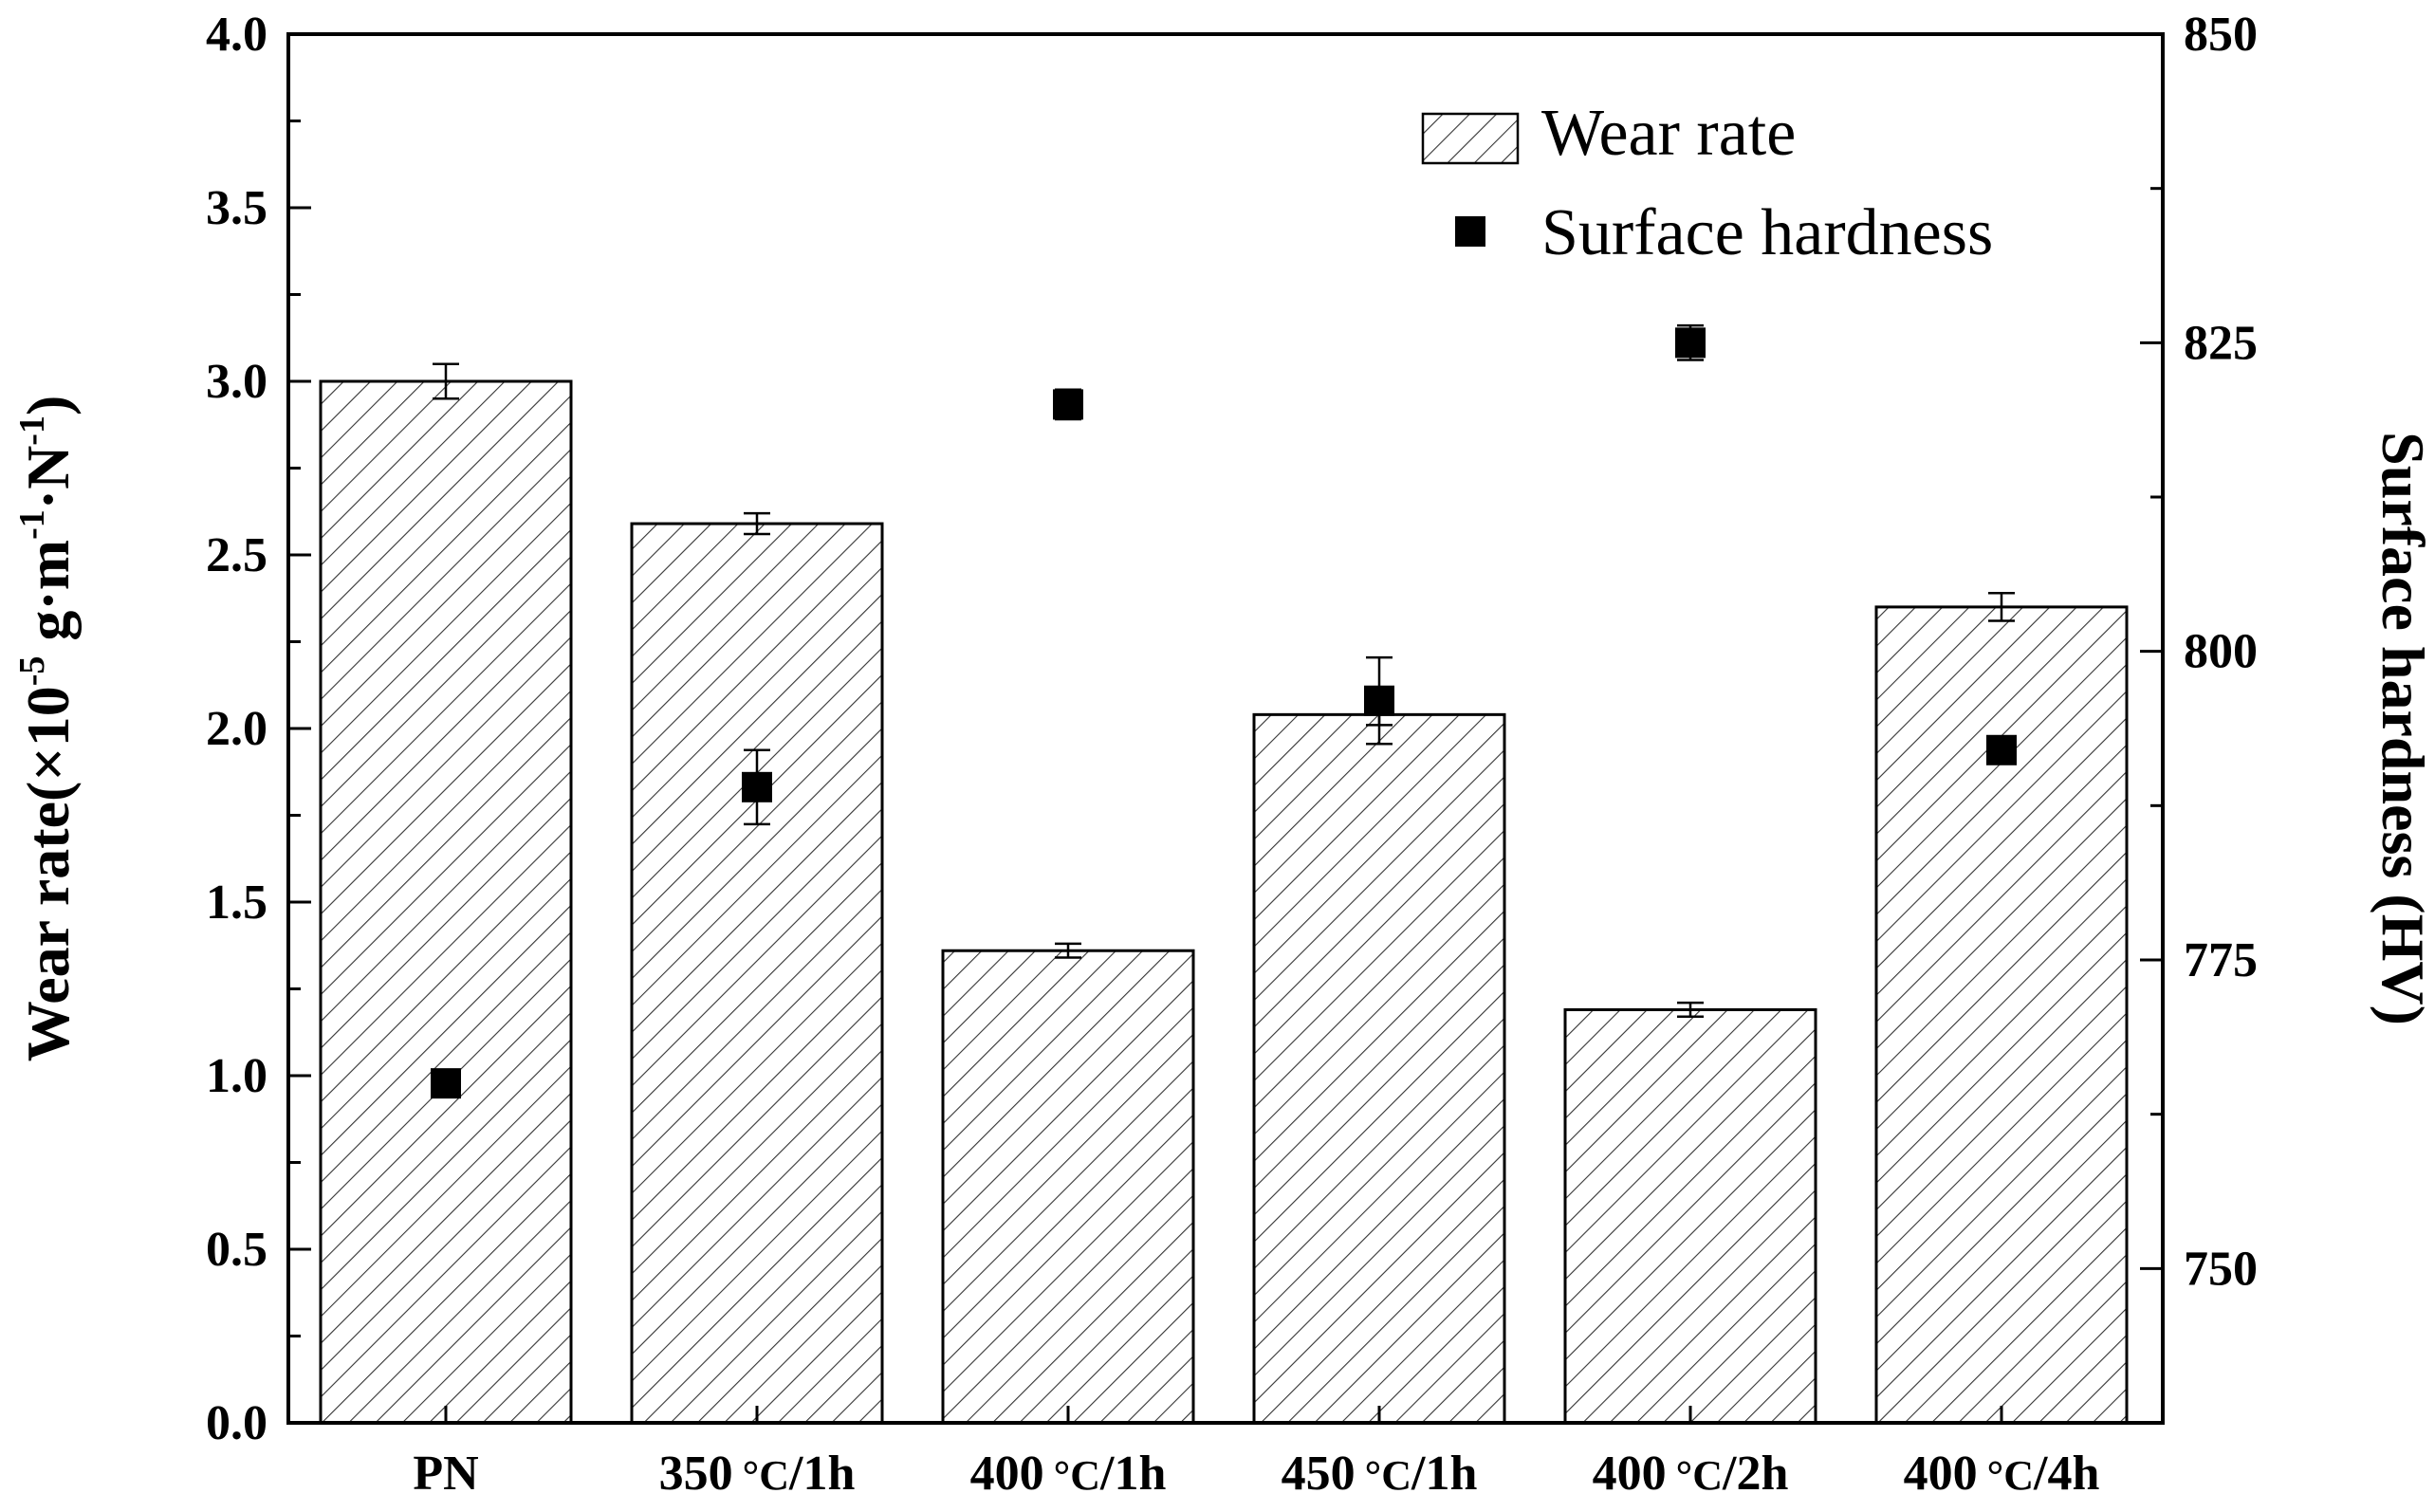 The width and height of the screenshot is (2435, 1512). I want to click on right-axis-ticks: 750 775 800 825 850, so click(2199, 716).